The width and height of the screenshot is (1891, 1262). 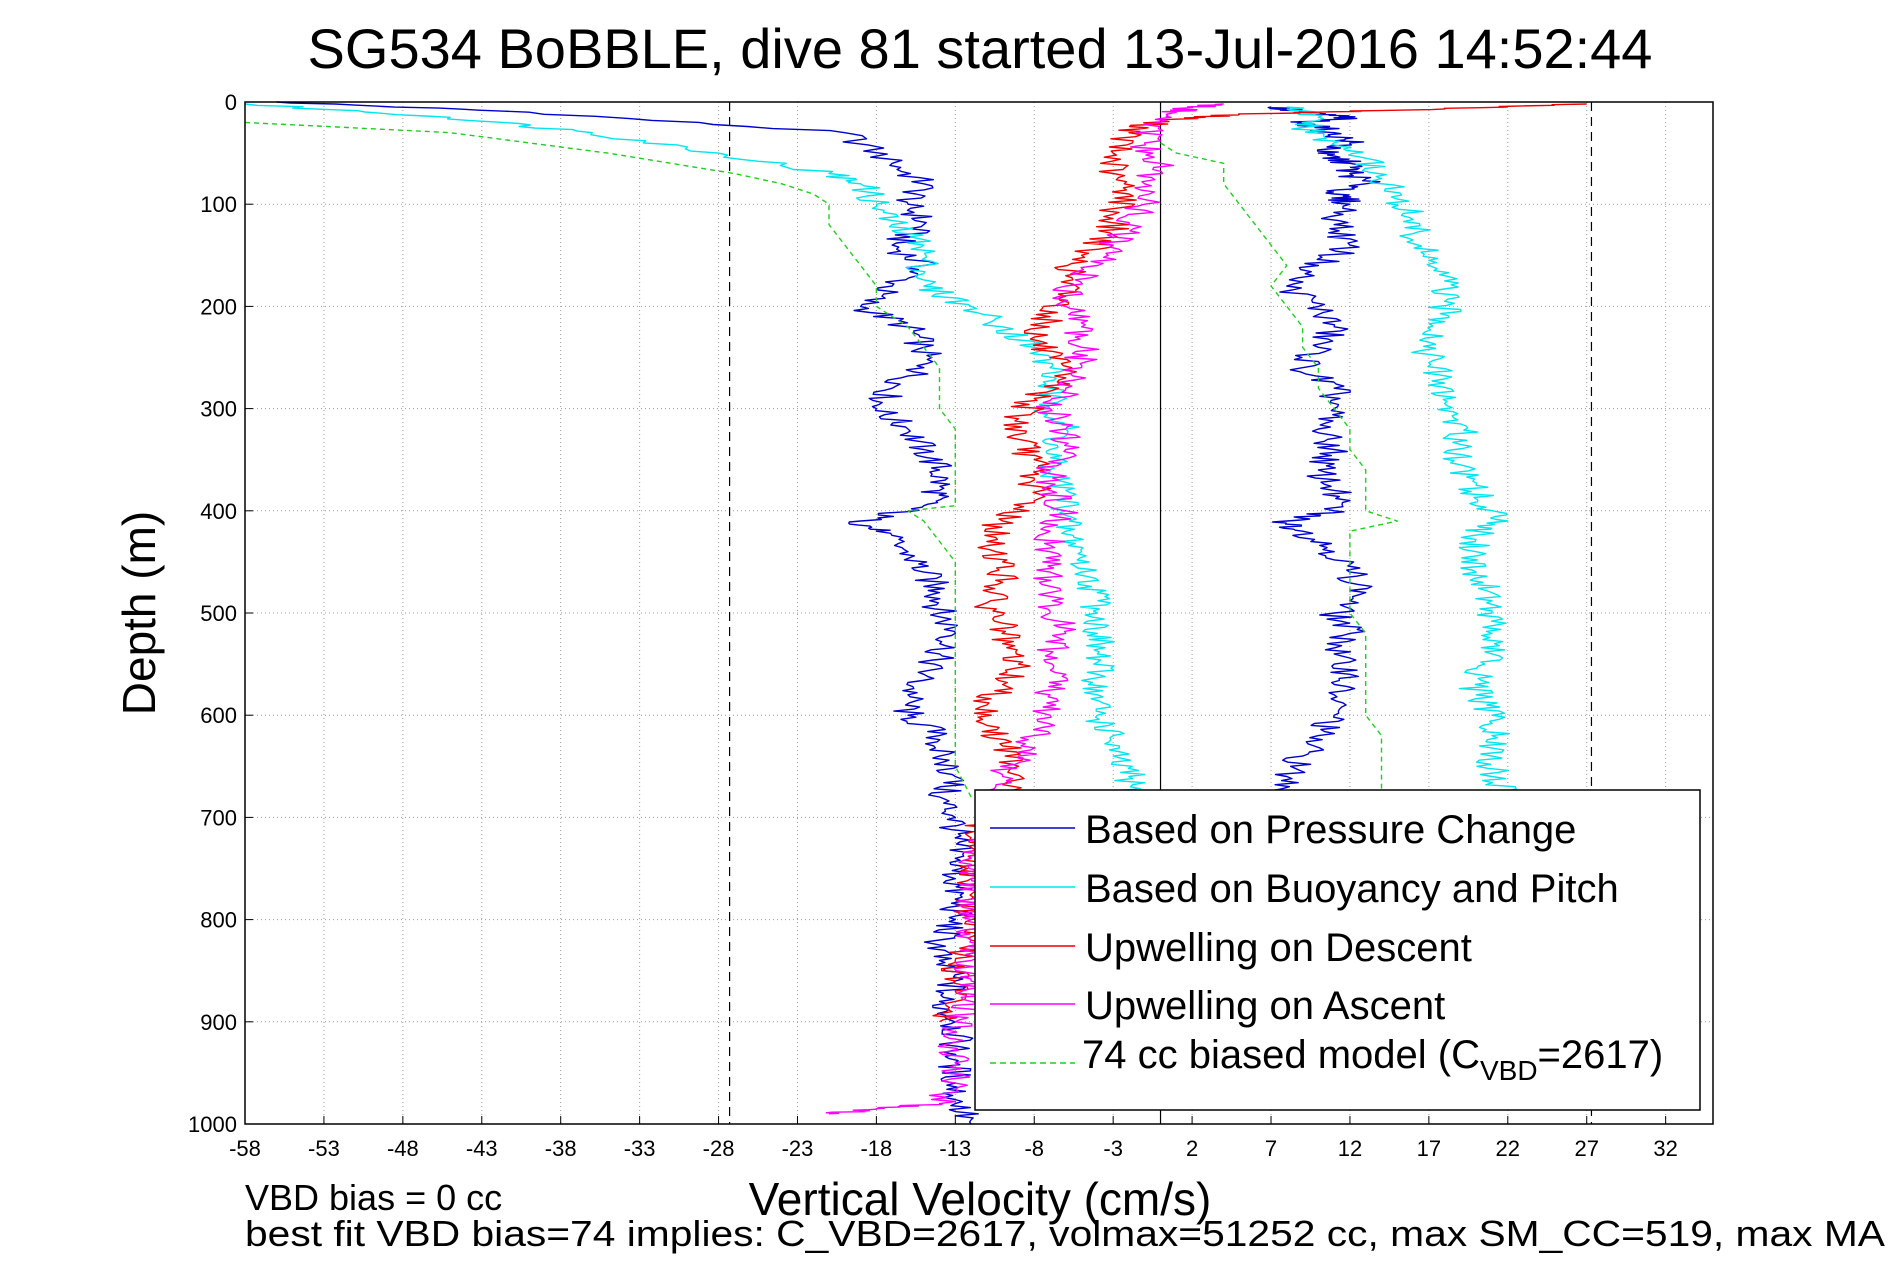 What do you see at coordinates (324, 1148) in the screenshot?
I see `x-tick-label: -53` at bounding box center [324, 1148].